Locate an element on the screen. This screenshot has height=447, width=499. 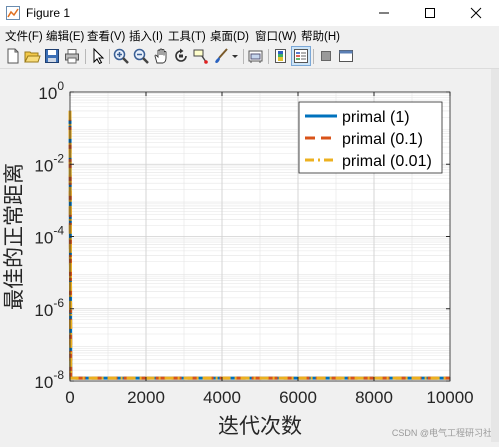
brush-icon is located at coordinates (221, 55).